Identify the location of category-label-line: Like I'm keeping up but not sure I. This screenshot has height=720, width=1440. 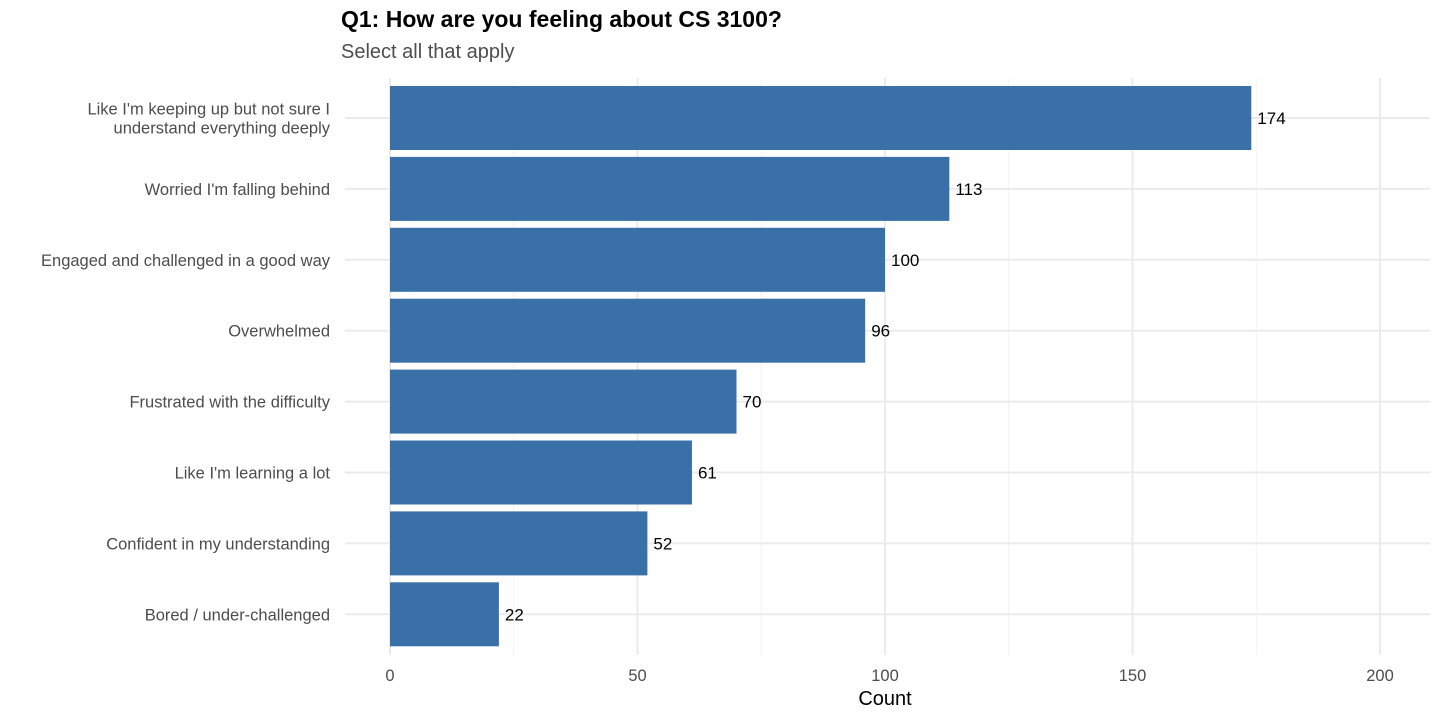
(208, 110).